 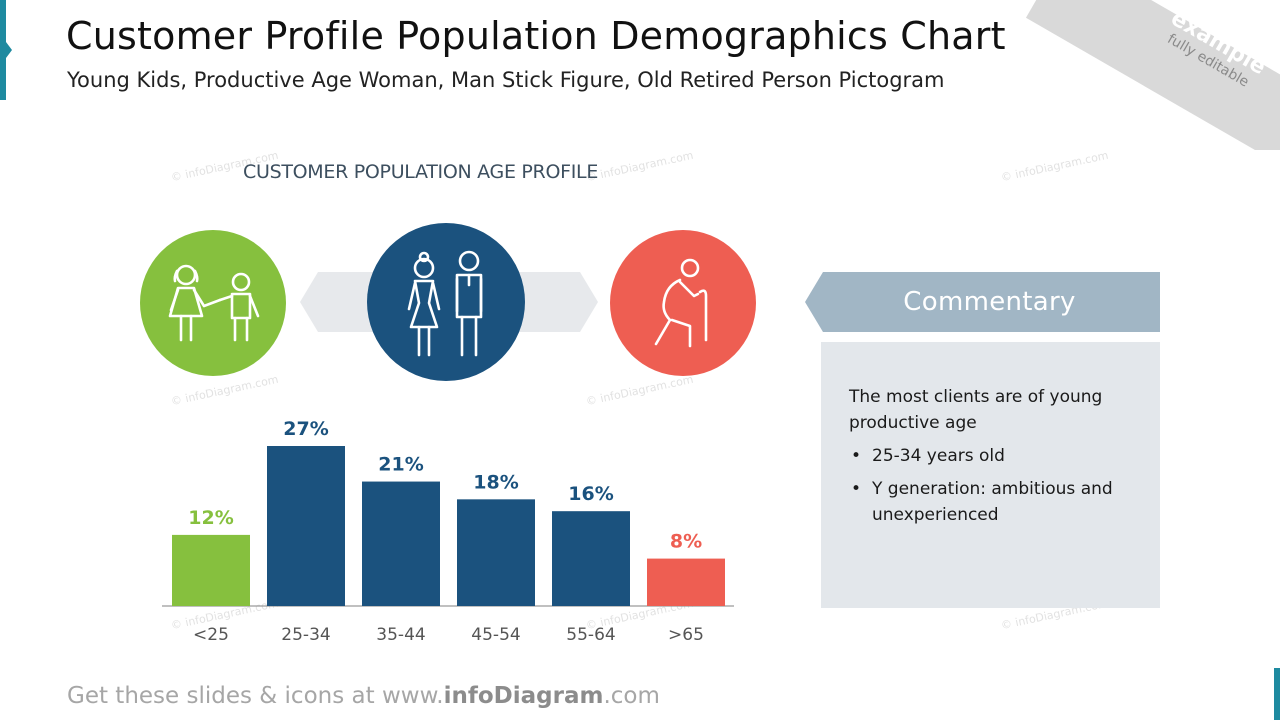 What do you see at coordinates (1277, 694) in the screenshot?
I see `right-accent-bar` at bounding box center [1277, 694].